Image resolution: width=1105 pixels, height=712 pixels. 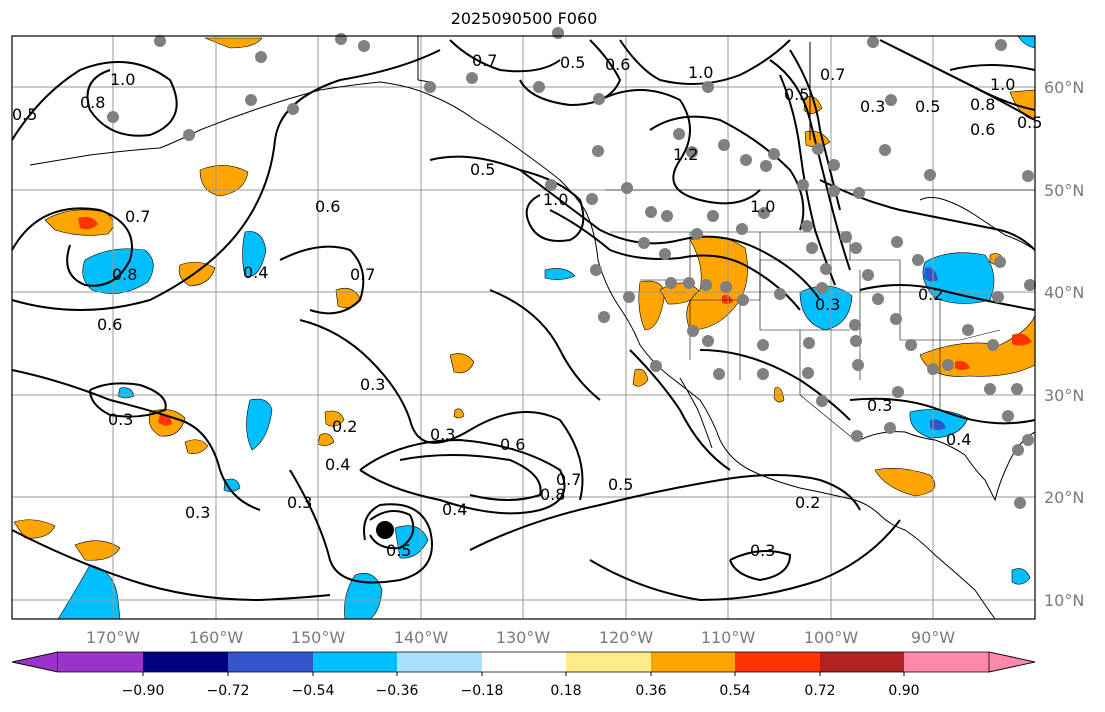 I want to click on colorbar-tick-label: 0.54, so click(x=734, y=691).